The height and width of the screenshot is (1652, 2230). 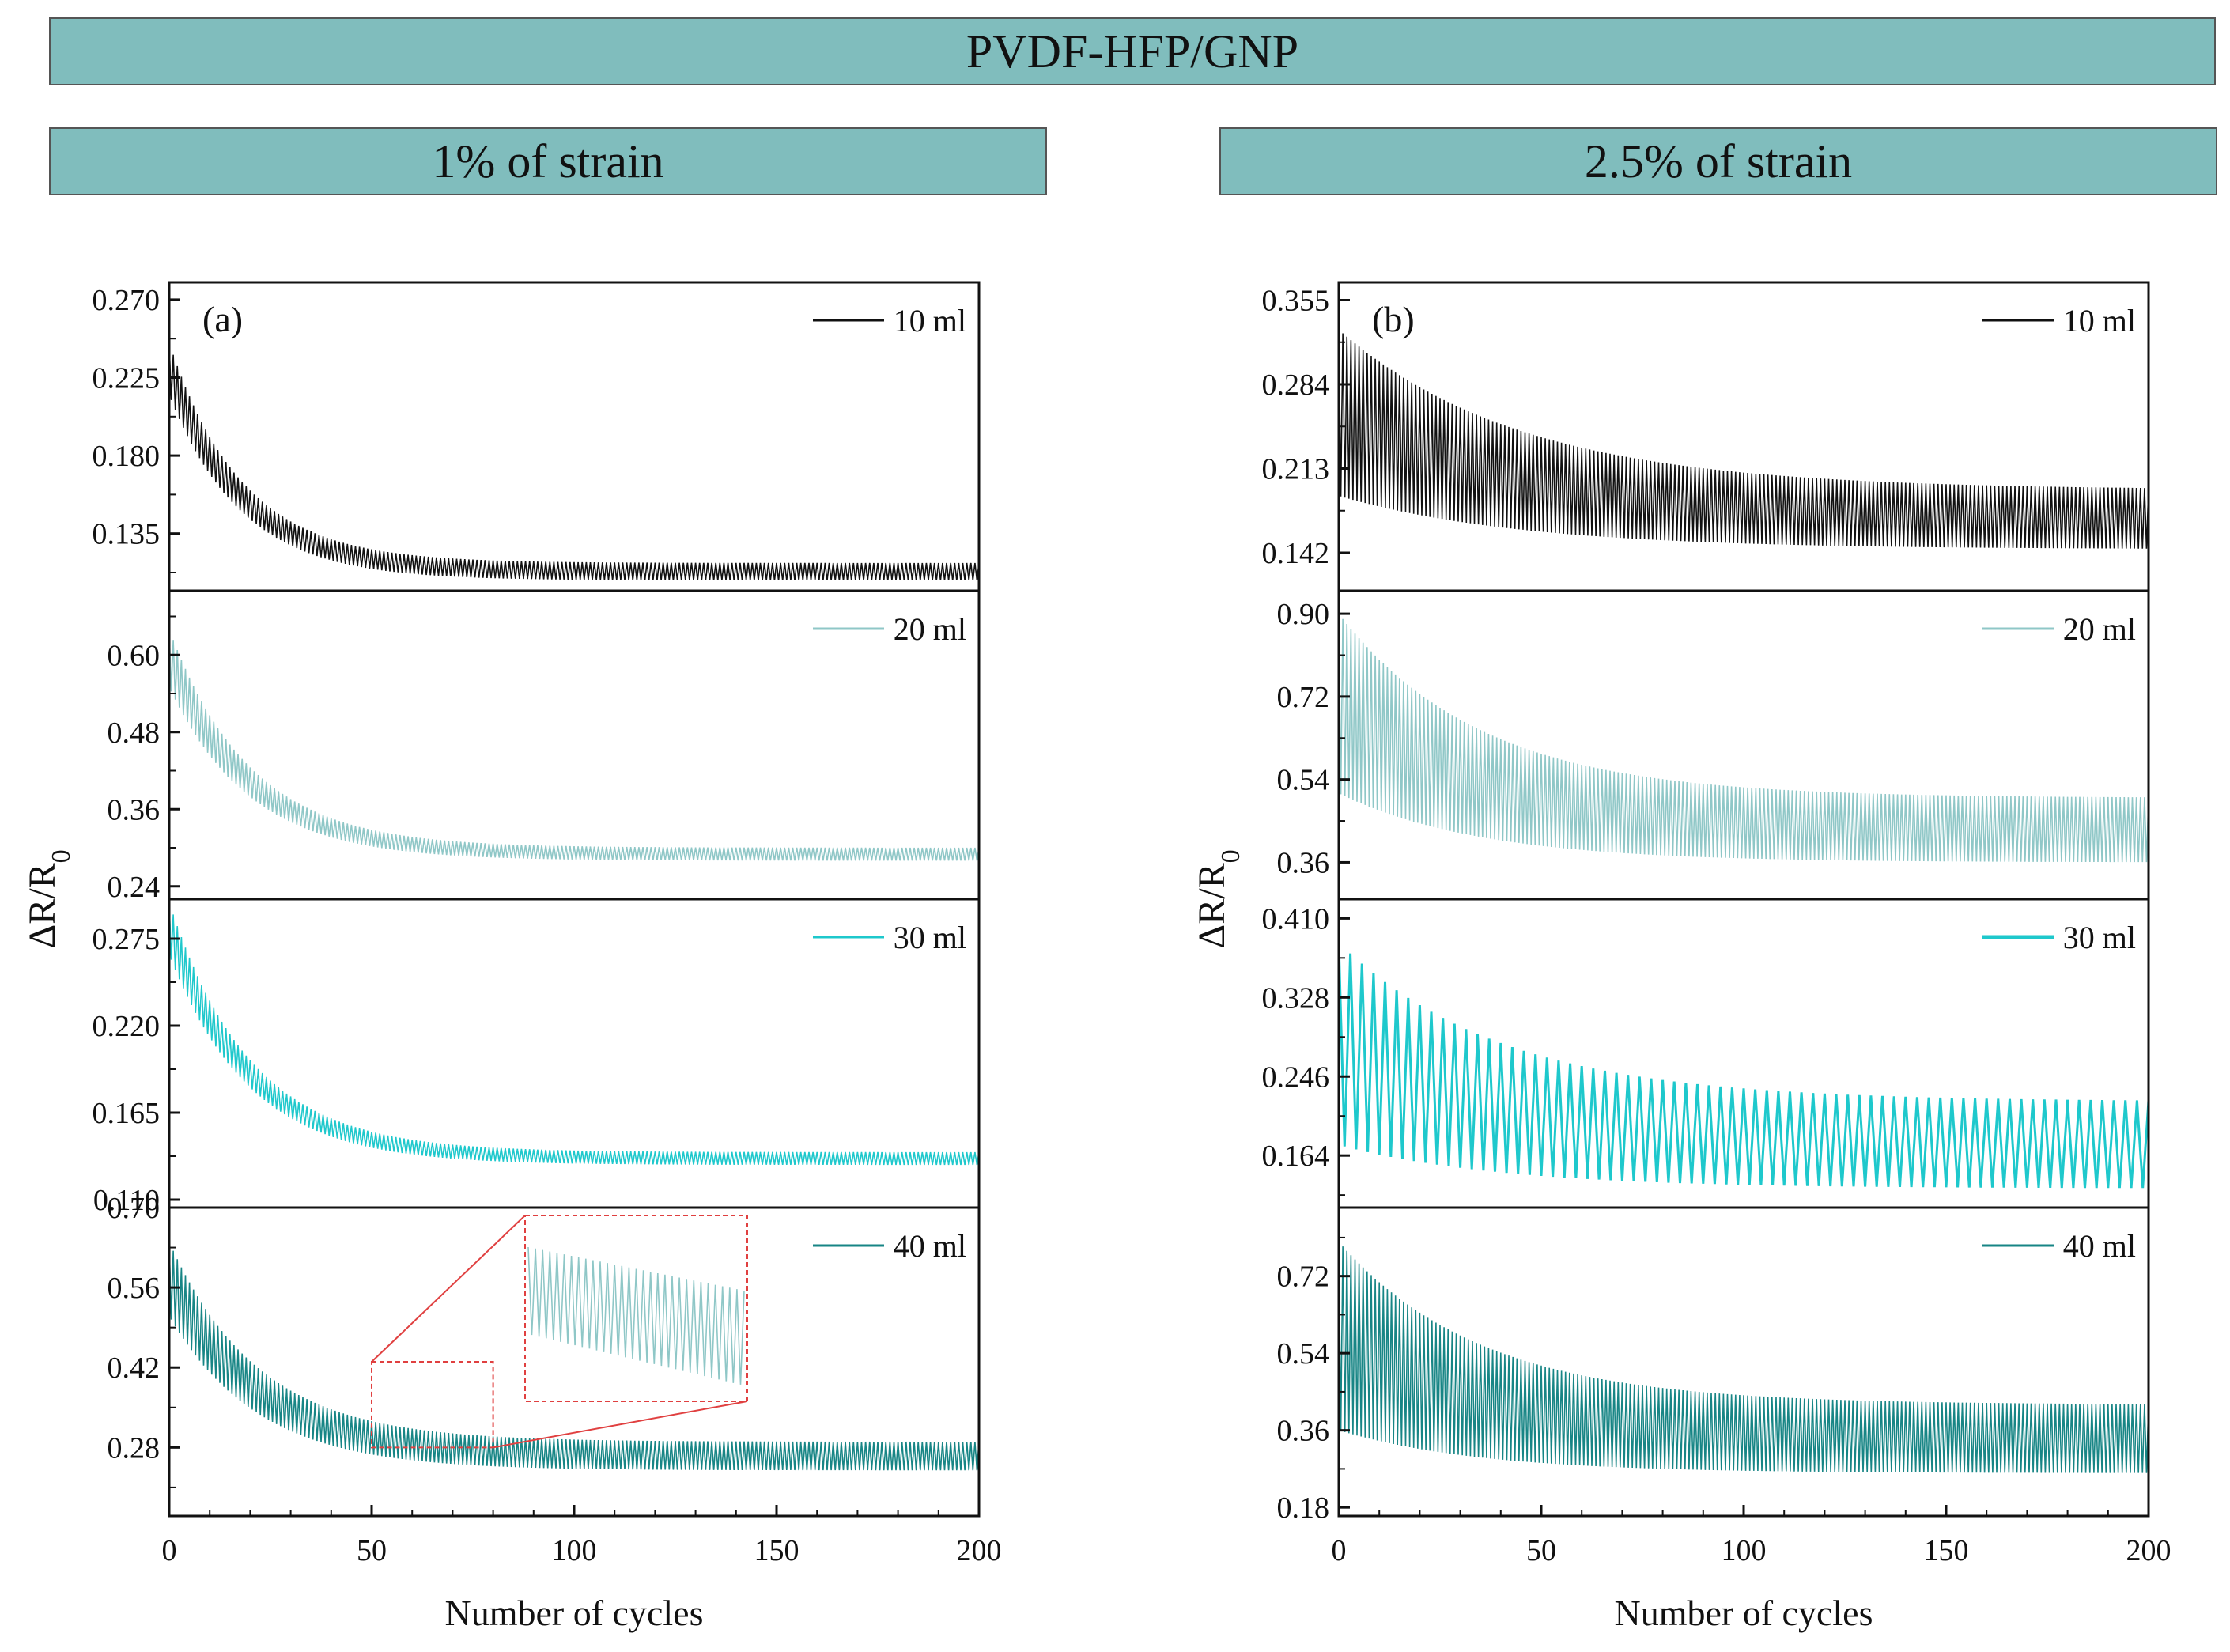 I want to click on subplot-b-10ml: 0.142 0.213 0.284 0.355 10 ml (b), so click(x=1706, y=436).